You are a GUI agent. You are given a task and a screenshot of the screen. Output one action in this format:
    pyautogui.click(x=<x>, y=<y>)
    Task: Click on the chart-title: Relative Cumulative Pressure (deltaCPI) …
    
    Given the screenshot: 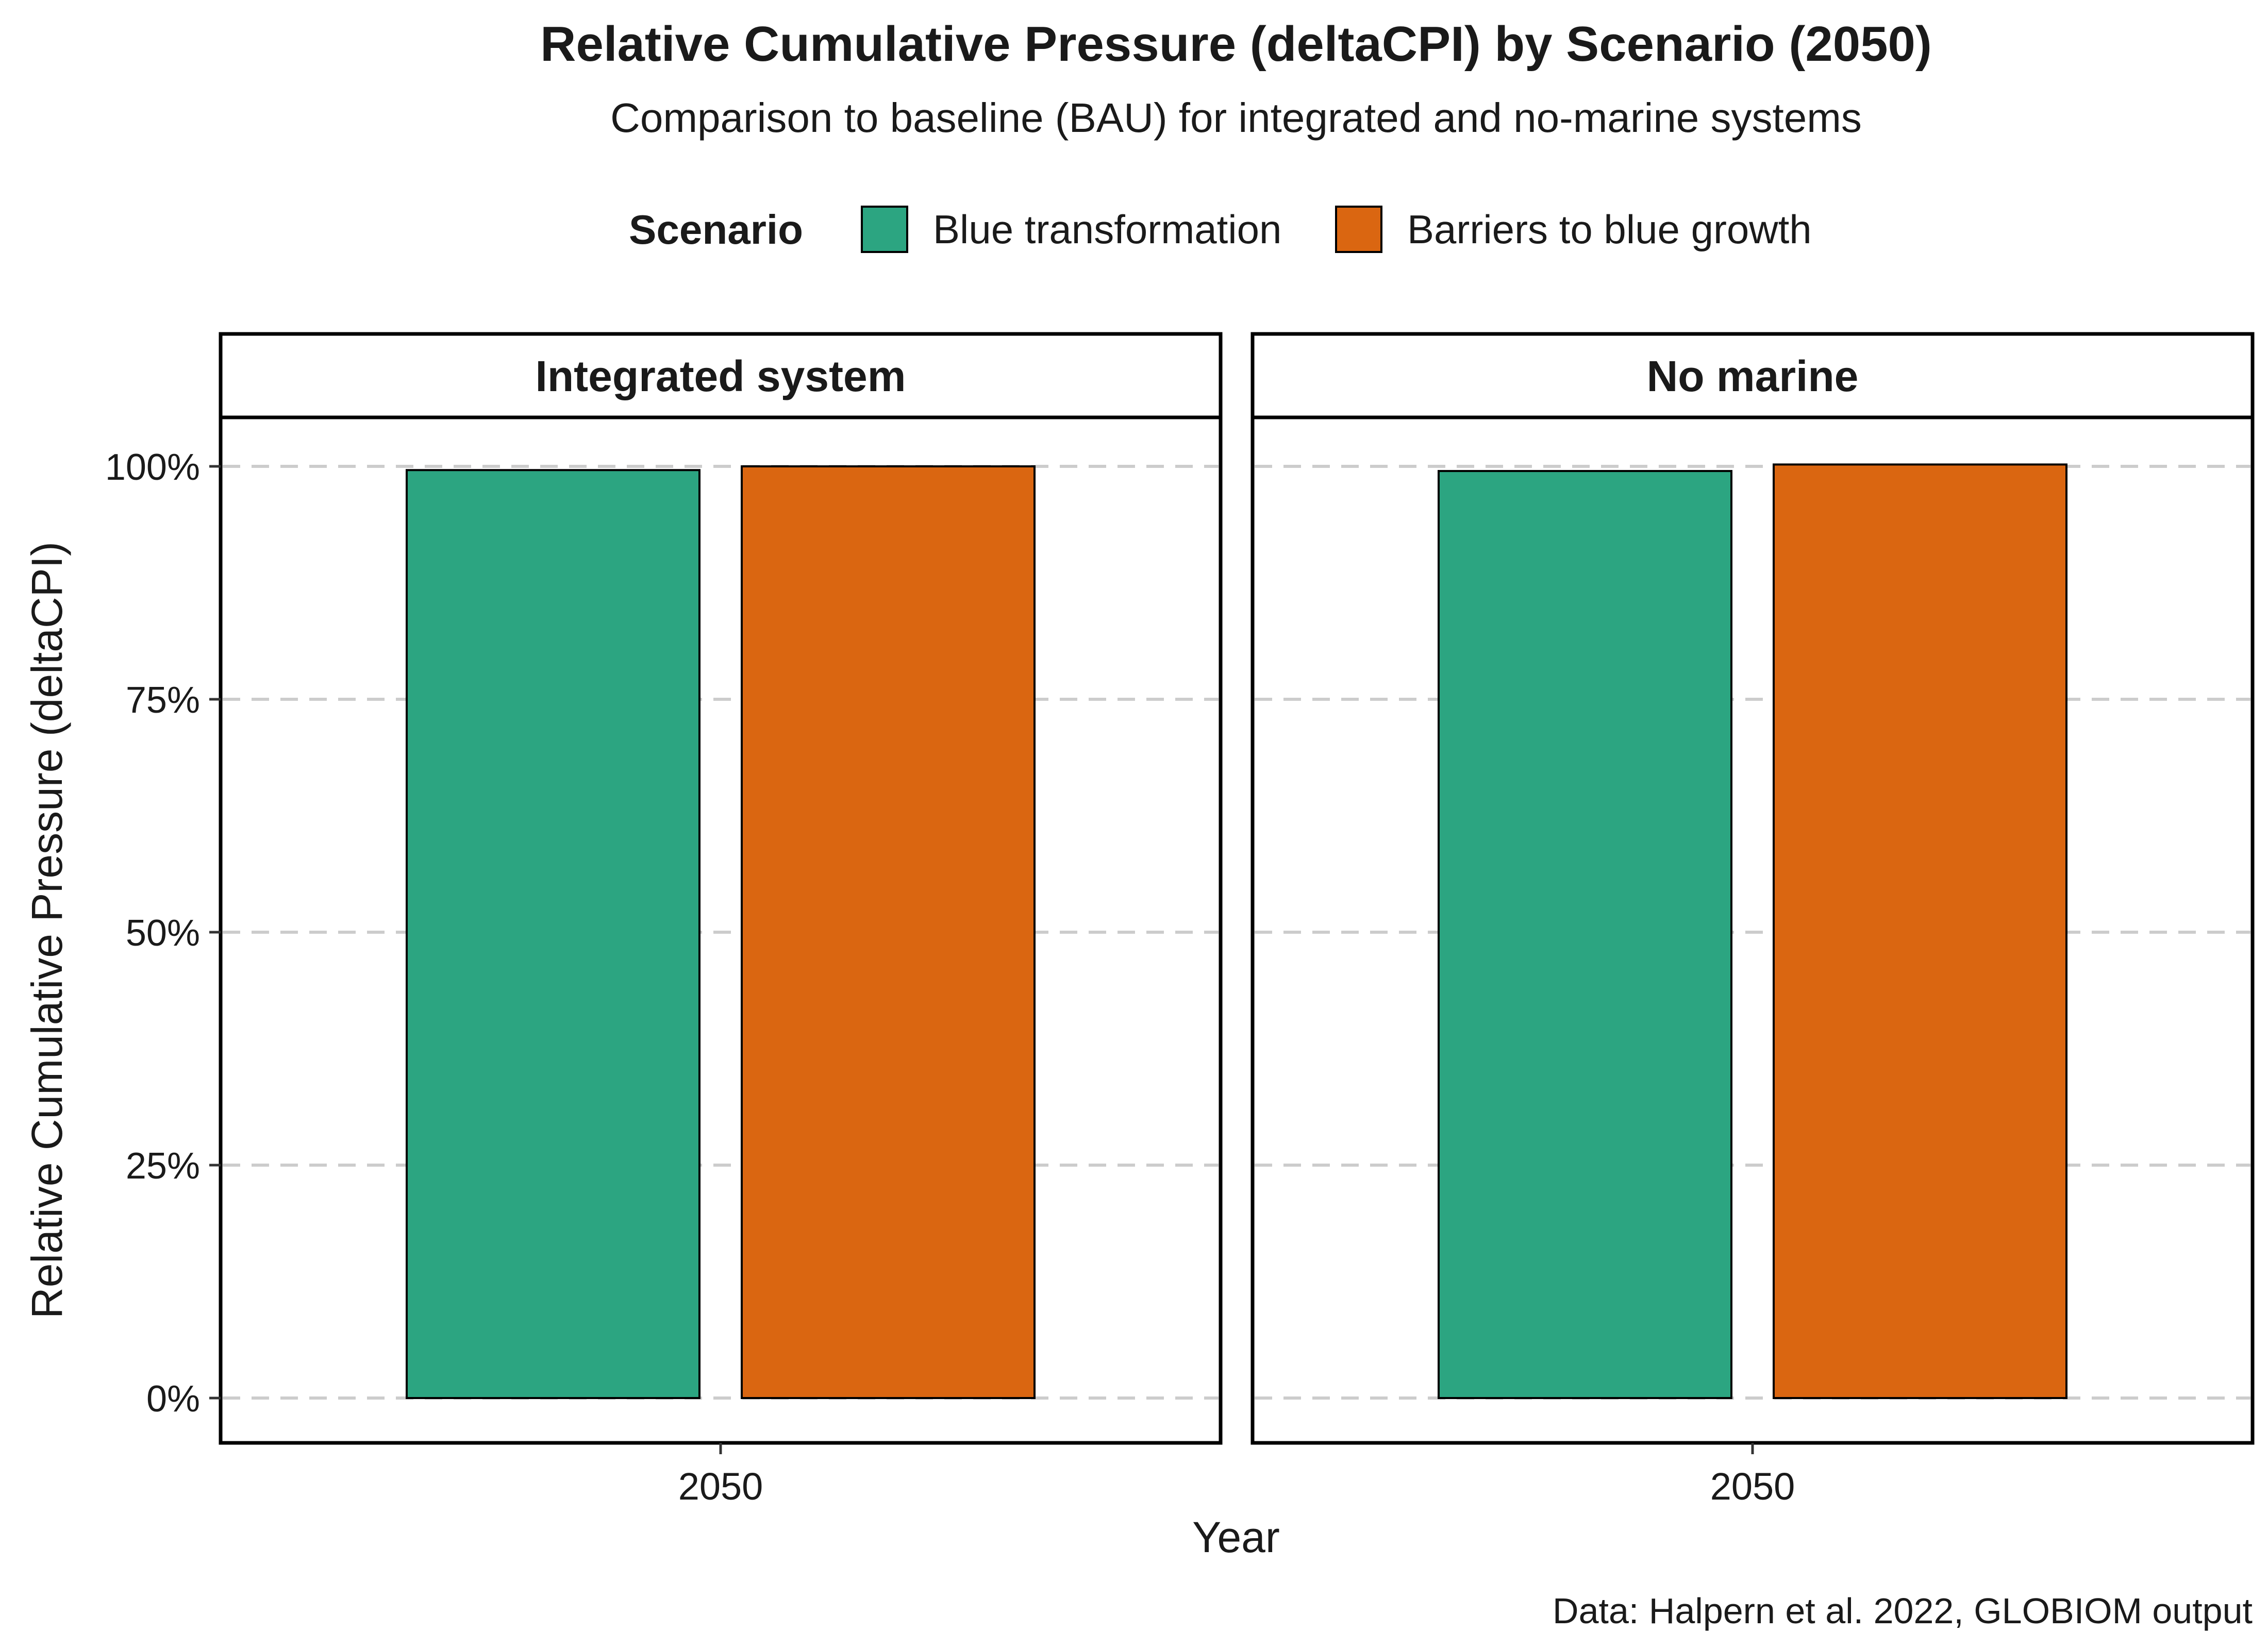 What is the action you would take?
    pyautogui.click(x=1236, y=44)
    